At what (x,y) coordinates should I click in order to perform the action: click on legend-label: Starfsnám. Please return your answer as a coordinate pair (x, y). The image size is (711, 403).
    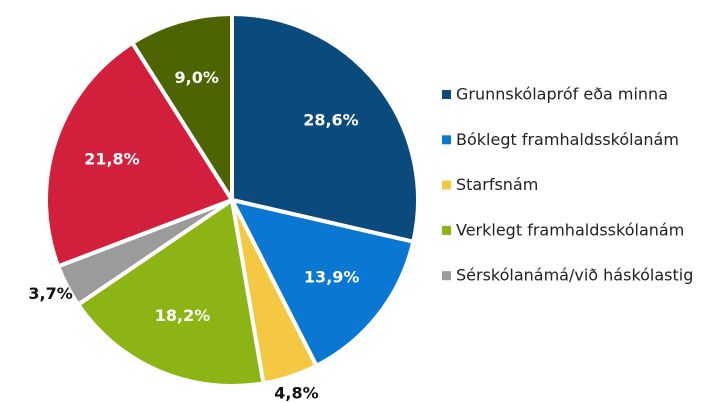
    Looking at the image, I should click on (497, 184).